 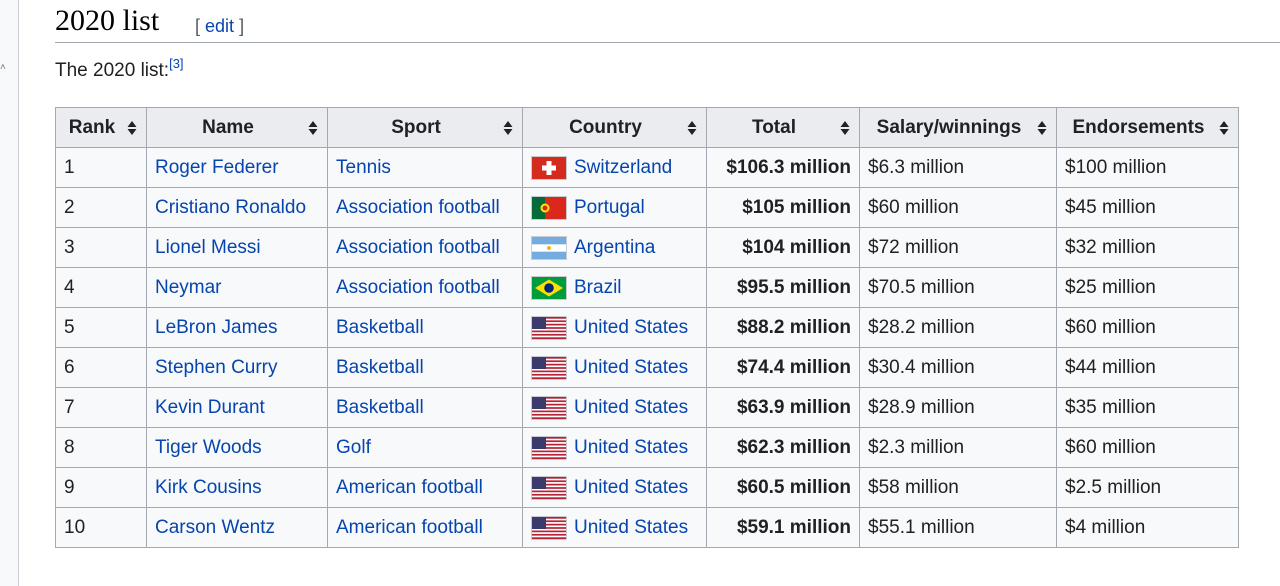 What do you see at coordinates (425, 447) in the screenshot?
I see `sport-cell: Golf` at bounding box center [425, 447].